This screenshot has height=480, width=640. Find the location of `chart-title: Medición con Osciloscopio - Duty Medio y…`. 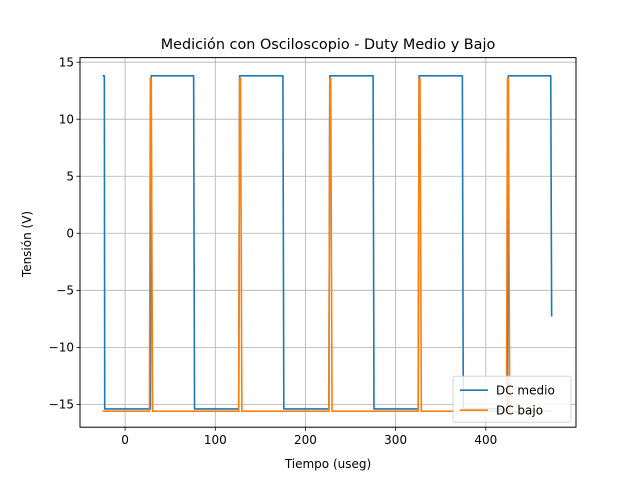

chart-title: Medición con Osciloscopio - Duty Medio y… is located at coordinates (328, 45).